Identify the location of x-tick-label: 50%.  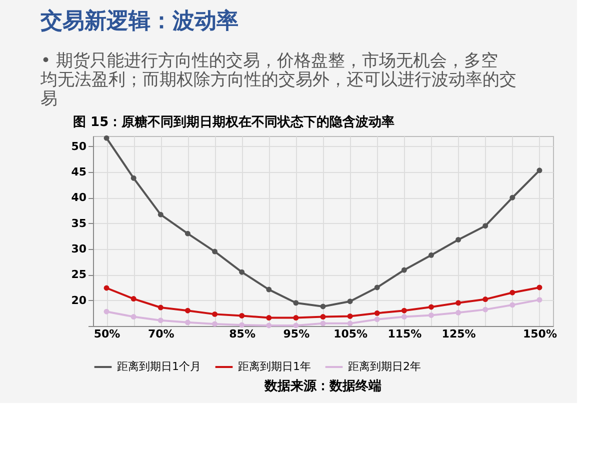
(107, 334).